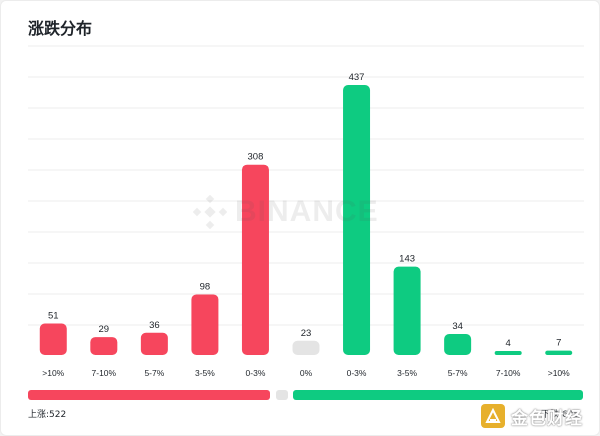 Image resolution: width=600 pixels, height=436 pixels. I want to click on bar-value-label: 51, so click(53, 315).